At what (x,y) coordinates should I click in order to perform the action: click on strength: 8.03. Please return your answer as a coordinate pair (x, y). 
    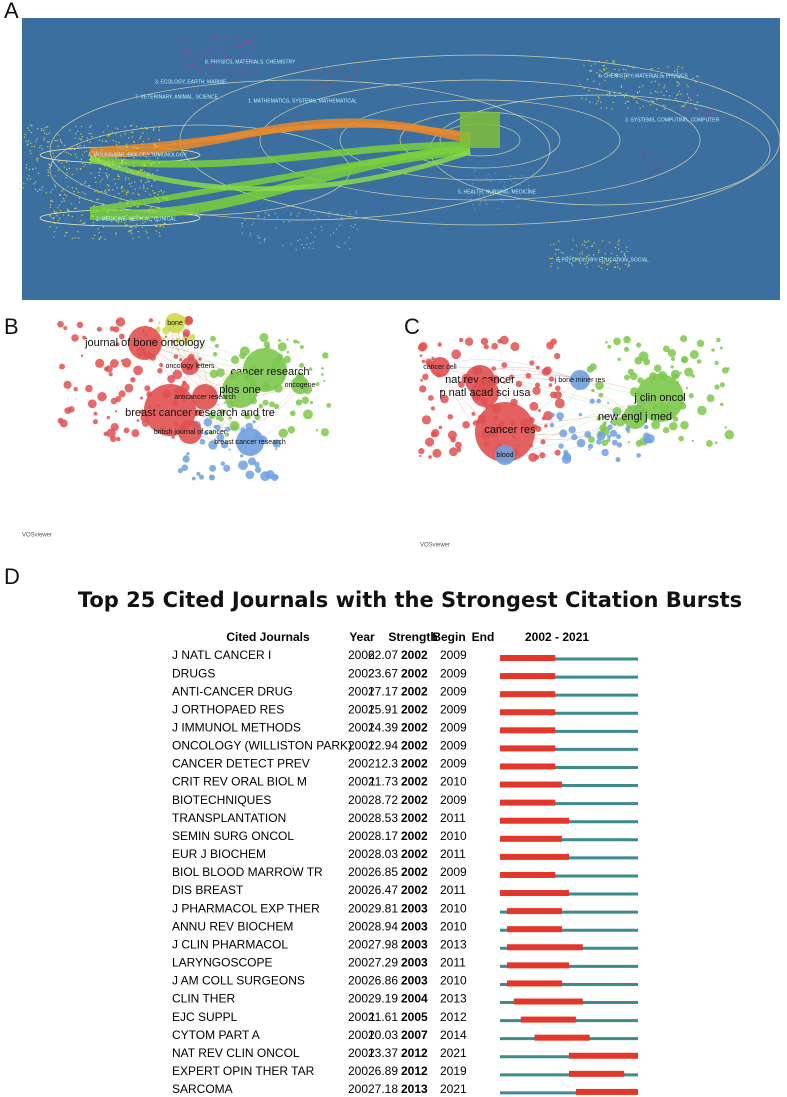
    Looking at the image, I should click on (387, 854).